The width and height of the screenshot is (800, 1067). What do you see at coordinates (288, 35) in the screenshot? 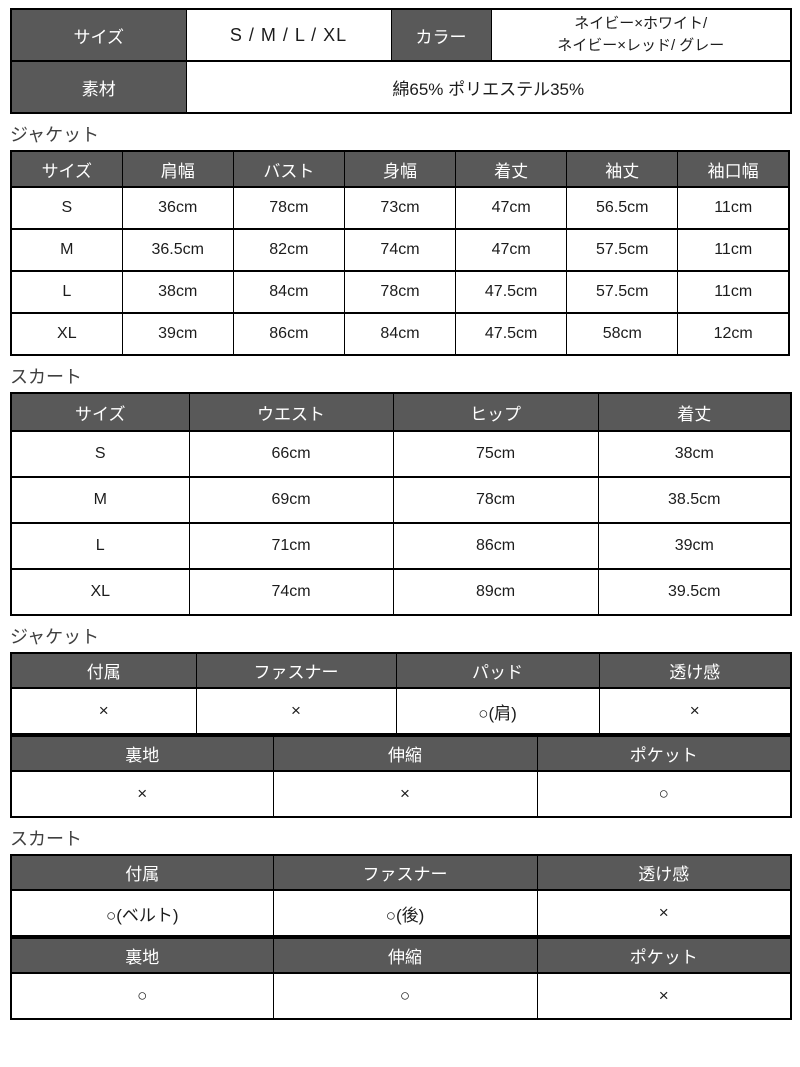
I see `size-value-cell: S / M / L / XL` at bounding box center [288, 35].